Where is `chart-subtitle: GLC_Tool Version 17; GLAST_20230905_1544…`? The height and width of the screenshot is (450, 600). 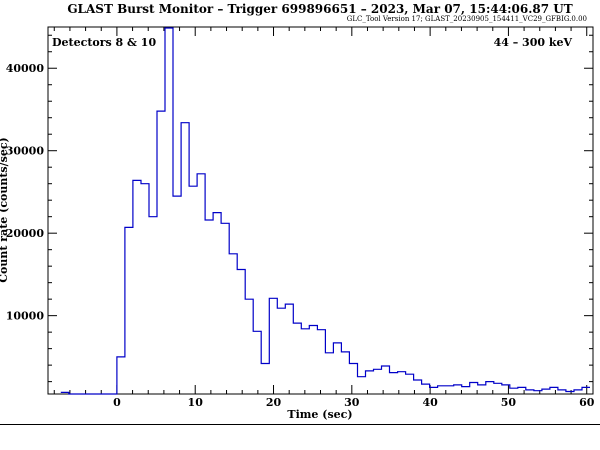
chart-subtitle: GLC_Tool Version 17; GLAST_20230905_1544… is located at coordinates (467, 19).